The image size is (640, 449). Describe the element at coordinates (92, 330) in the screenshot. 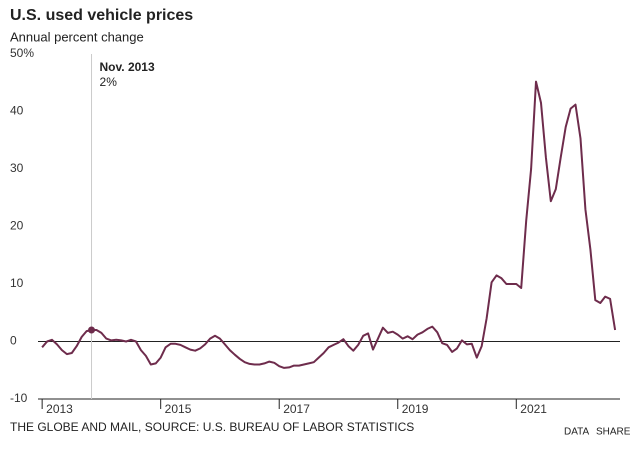

I see `annotation-point` at that location.